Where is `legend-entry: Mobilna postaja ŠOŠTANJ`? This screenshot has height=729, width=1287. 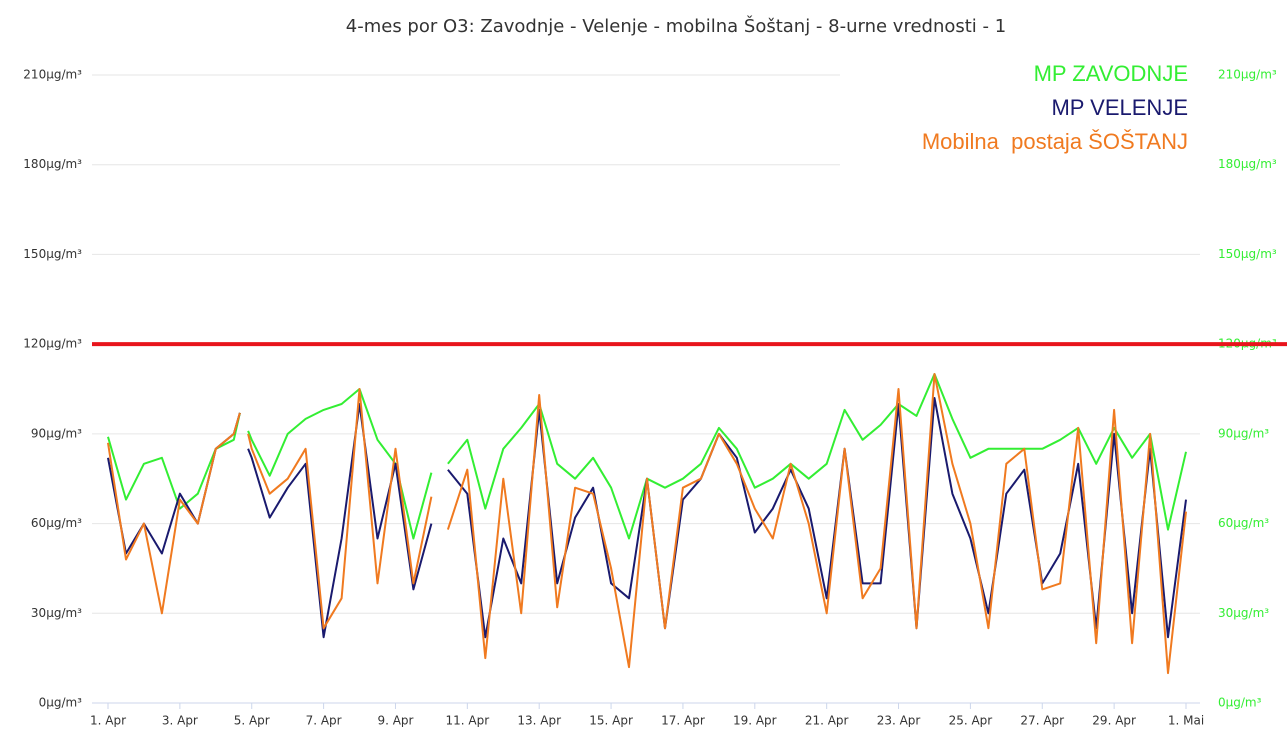 legend-entry: Mobilna postaja ŠOŠTANJ is located at coordinates (1055, 141).